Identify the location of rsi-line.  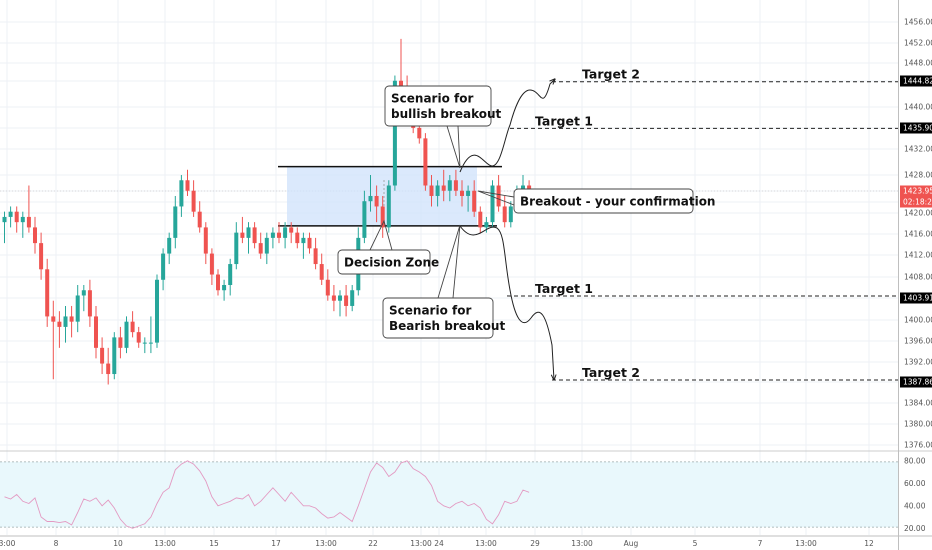
(267, 494).